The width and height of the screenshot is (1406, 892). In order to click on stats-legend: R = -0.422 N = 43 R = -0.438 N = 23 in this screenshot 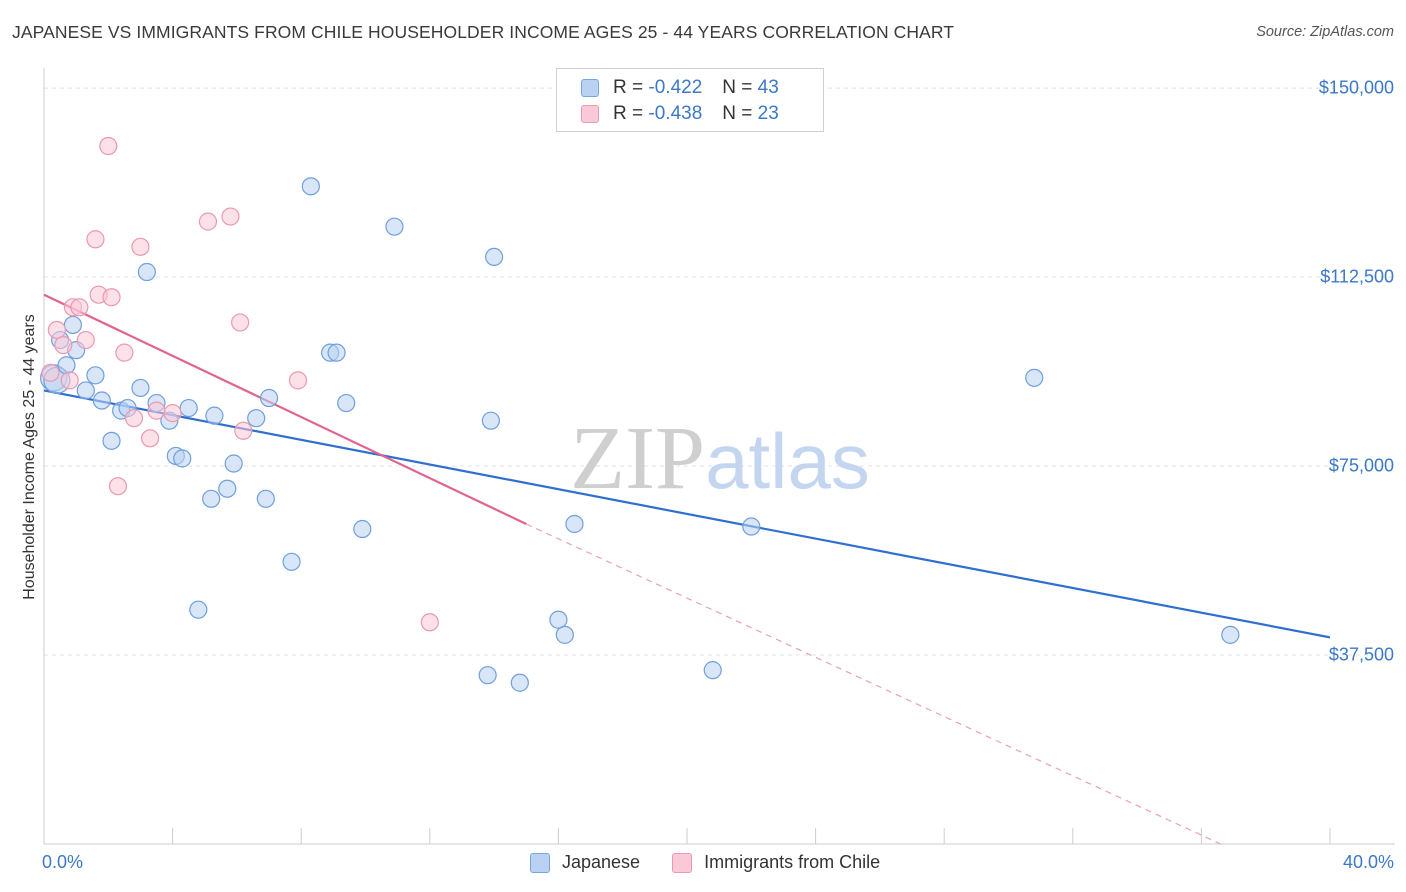, I will do `click(690, 100)`.